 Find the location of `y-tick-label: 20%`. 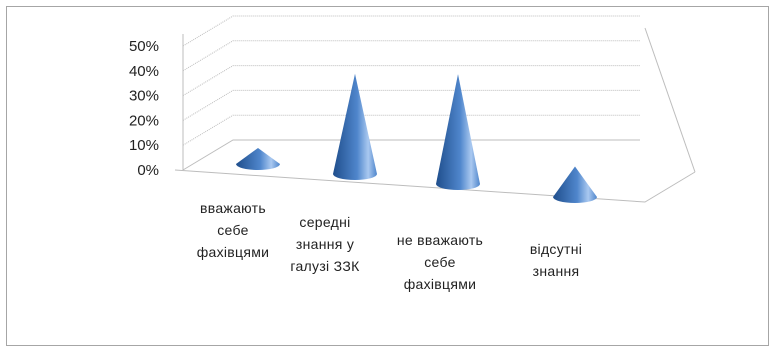

y-tick-label: 20% is located at coordinates (144, 120).